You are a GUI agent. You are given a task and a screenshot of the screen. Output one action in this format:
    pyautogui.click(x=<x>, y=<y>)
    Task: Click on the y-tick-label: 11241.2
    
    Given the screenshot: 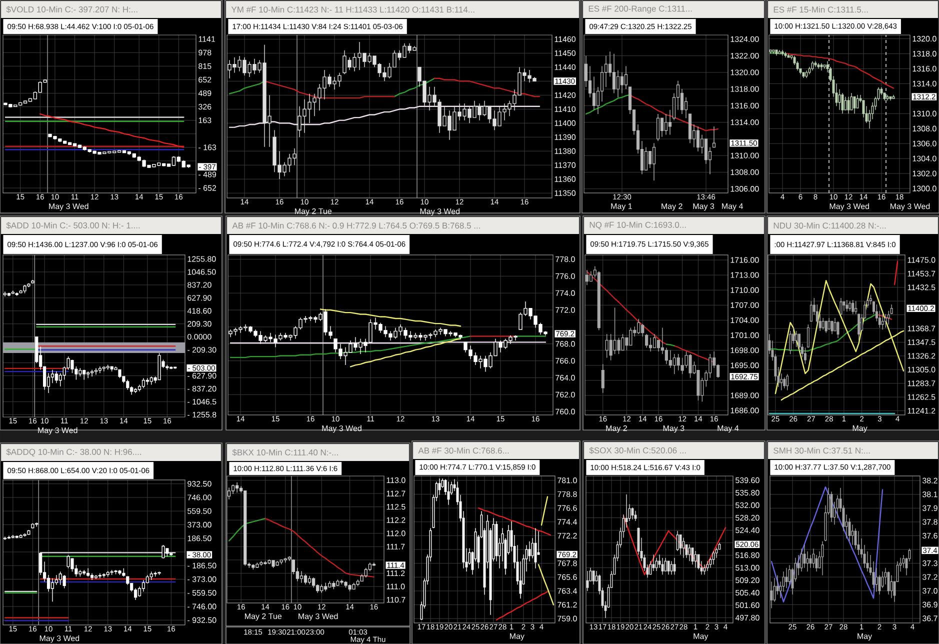 What is the action you would take?
    pyautogui.click(x=922, y=411)
    